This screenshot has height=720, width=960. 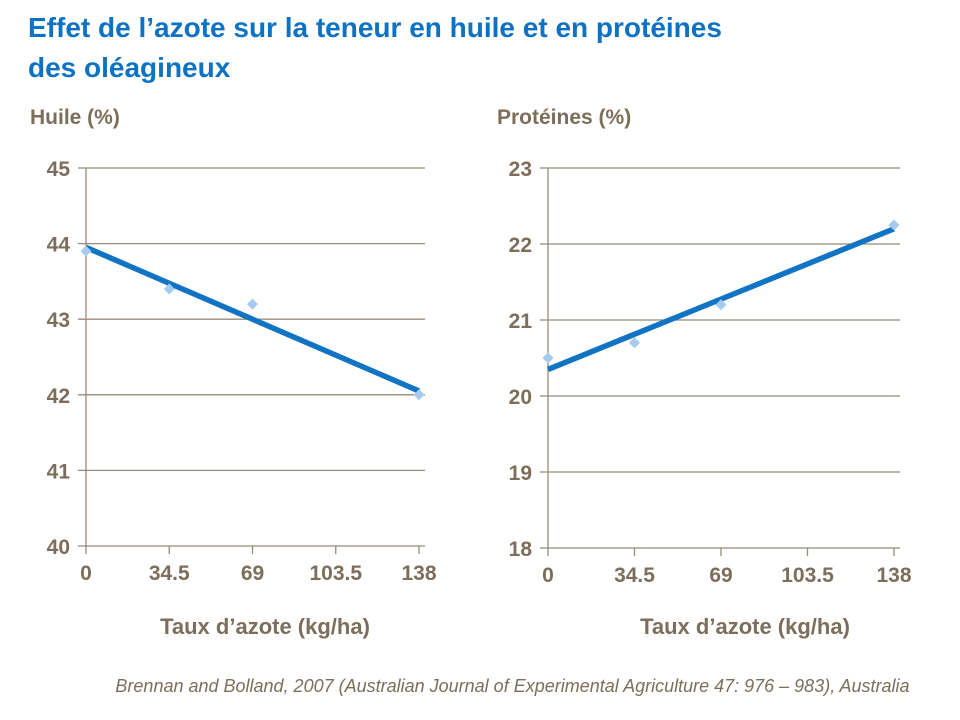 What do you see at coordinates (265, 626) in the screenshot?
I see `huile-xaxis-title: Taux d’azote (kg/ha)` at bounding box center [265, 626].